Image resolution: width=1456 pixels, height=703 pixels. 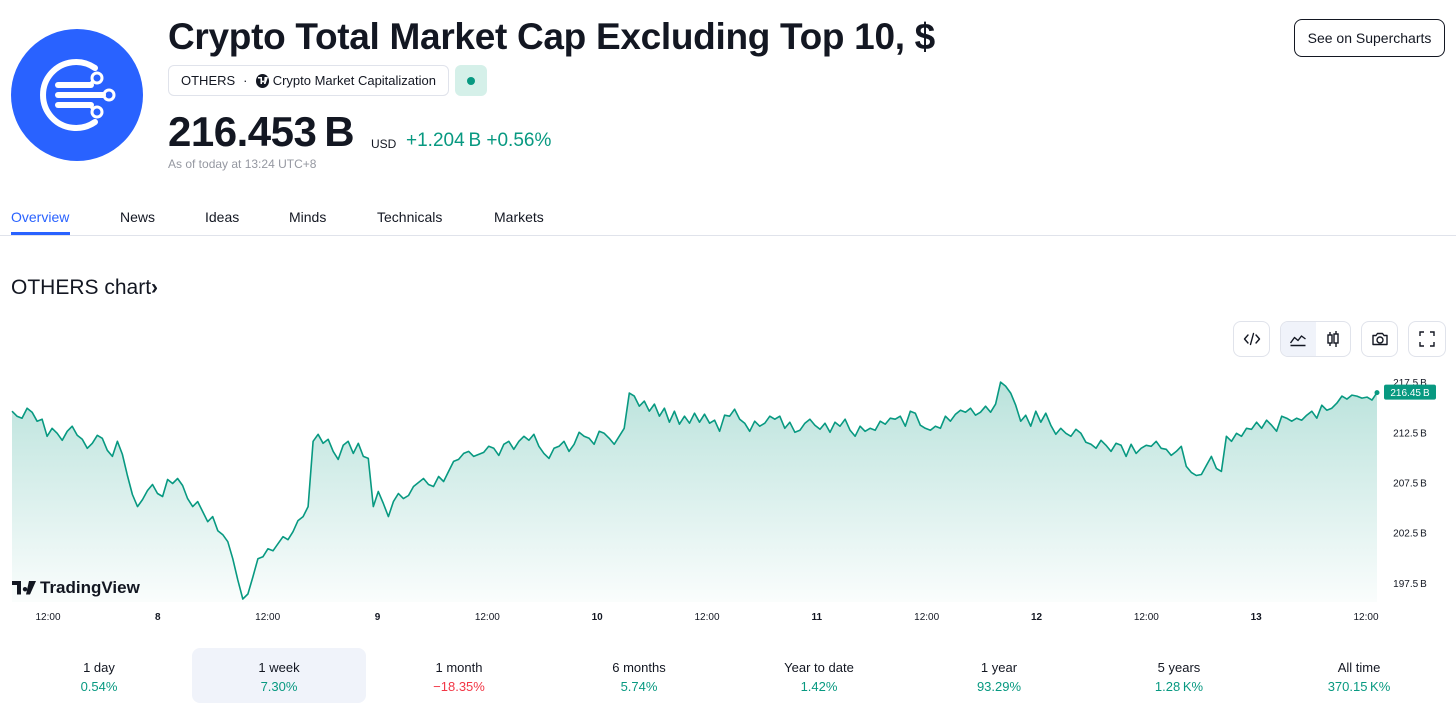 What do you see at coordinates (261, 131) in the screenshot?
I see `price-value: 216.453 B` at bounding box center [261, 131].